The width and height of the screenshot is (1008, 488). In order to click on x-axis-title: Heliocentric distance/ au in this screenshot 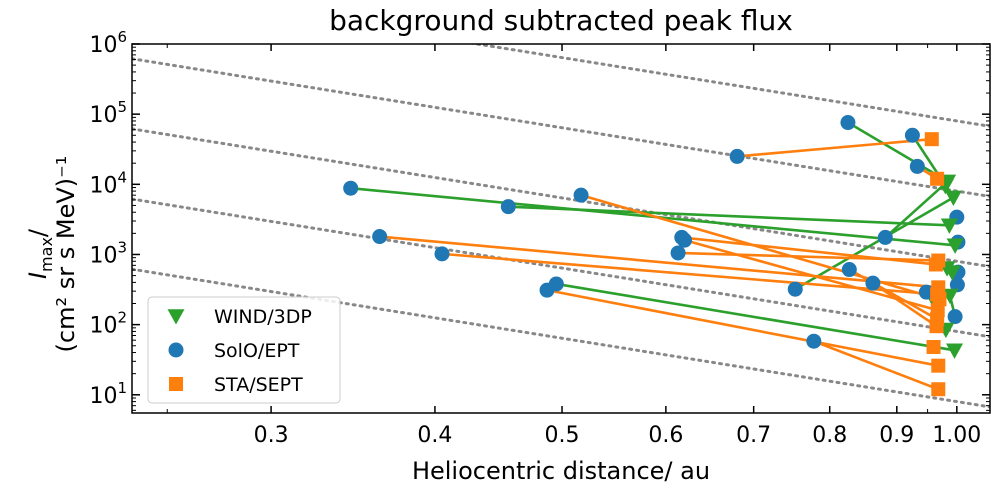, I will do `click(561, 471)`.